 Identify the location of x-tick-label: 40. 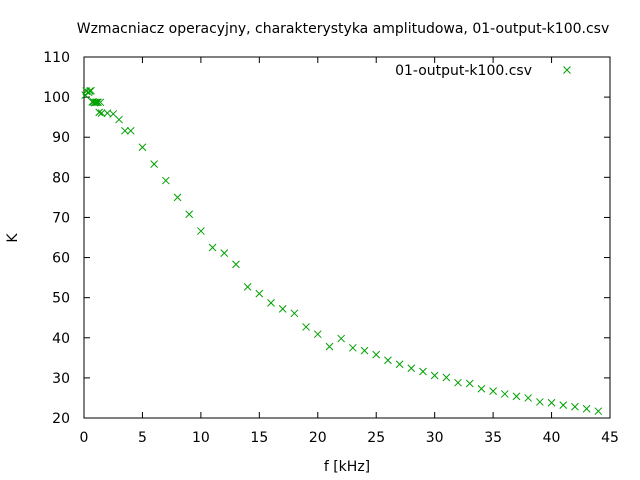
(552, 438).